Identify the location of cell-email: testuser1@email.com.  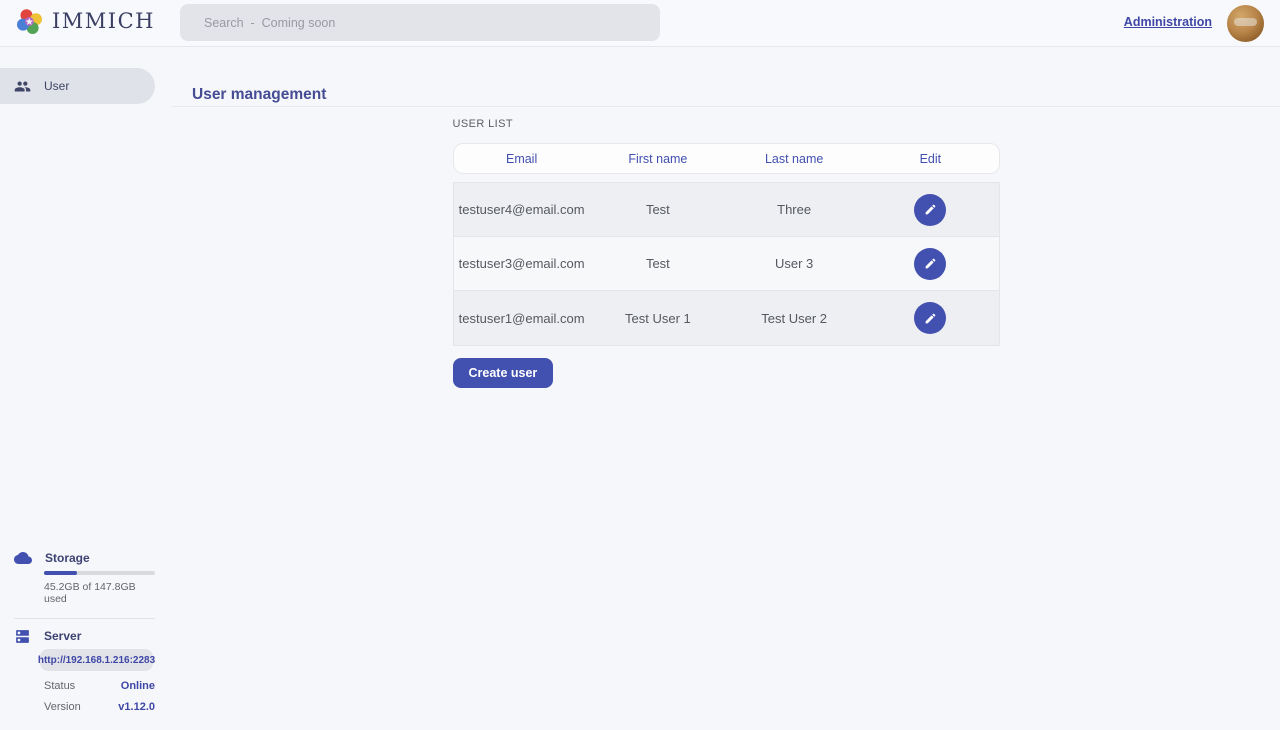
(521, 318).